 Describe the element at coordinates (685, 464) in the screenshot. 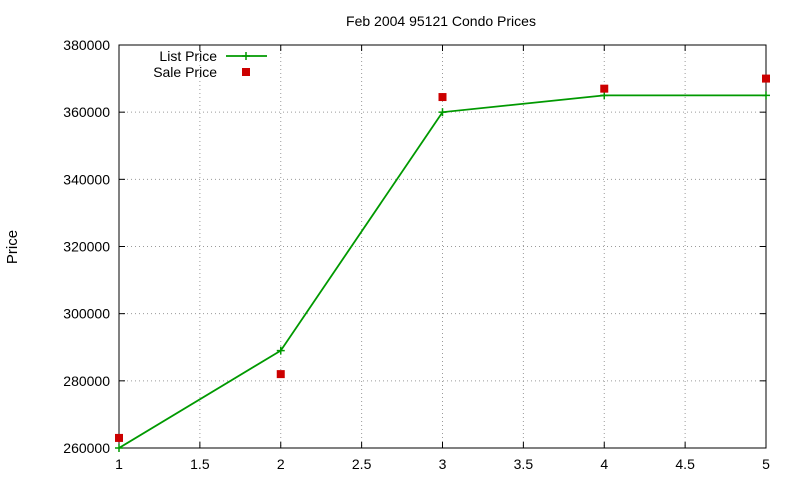

I see `x-tick-label: 4.5` at that location.